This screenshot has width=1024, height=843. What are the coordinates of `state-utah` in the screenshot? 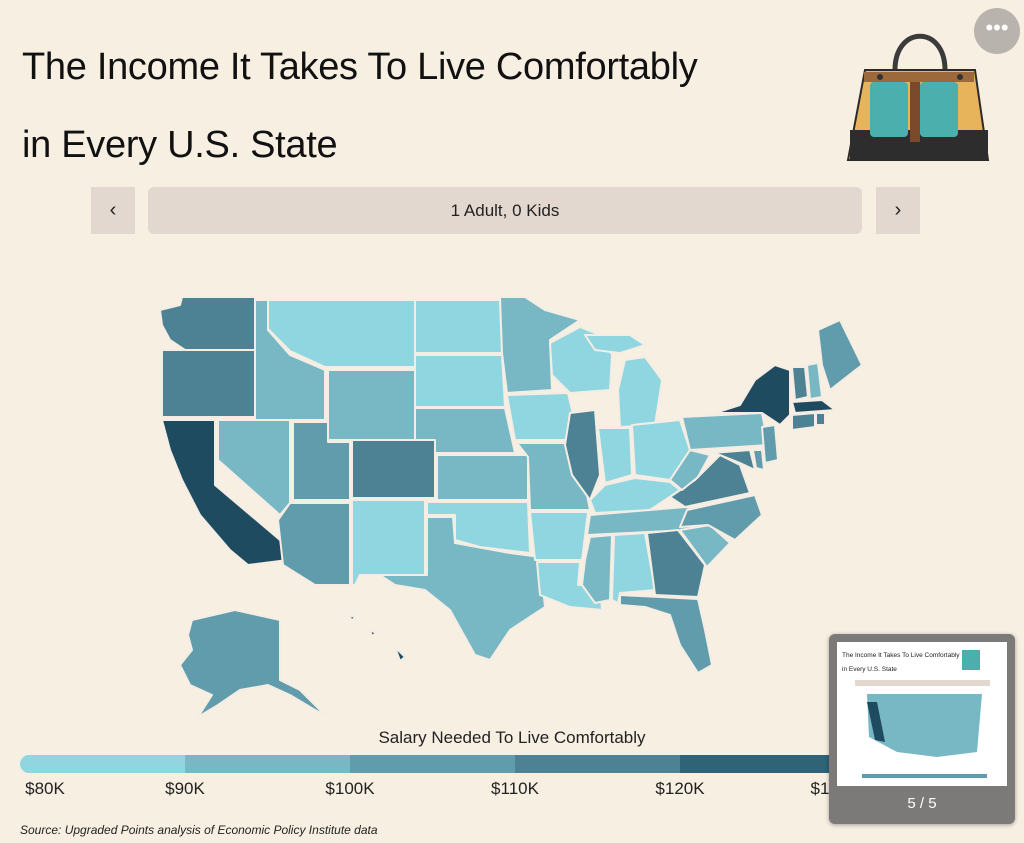 It's located at (321, 461).